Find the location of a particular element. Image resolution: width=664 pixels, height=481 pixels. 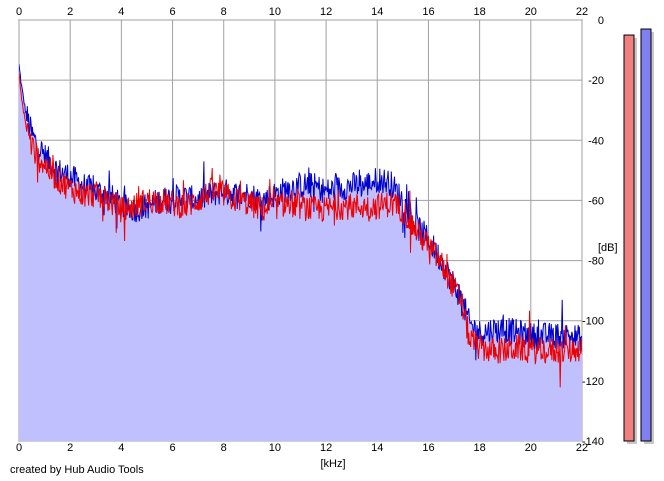

x-tick-label-top: 6 is located at coordinates (172, 12).